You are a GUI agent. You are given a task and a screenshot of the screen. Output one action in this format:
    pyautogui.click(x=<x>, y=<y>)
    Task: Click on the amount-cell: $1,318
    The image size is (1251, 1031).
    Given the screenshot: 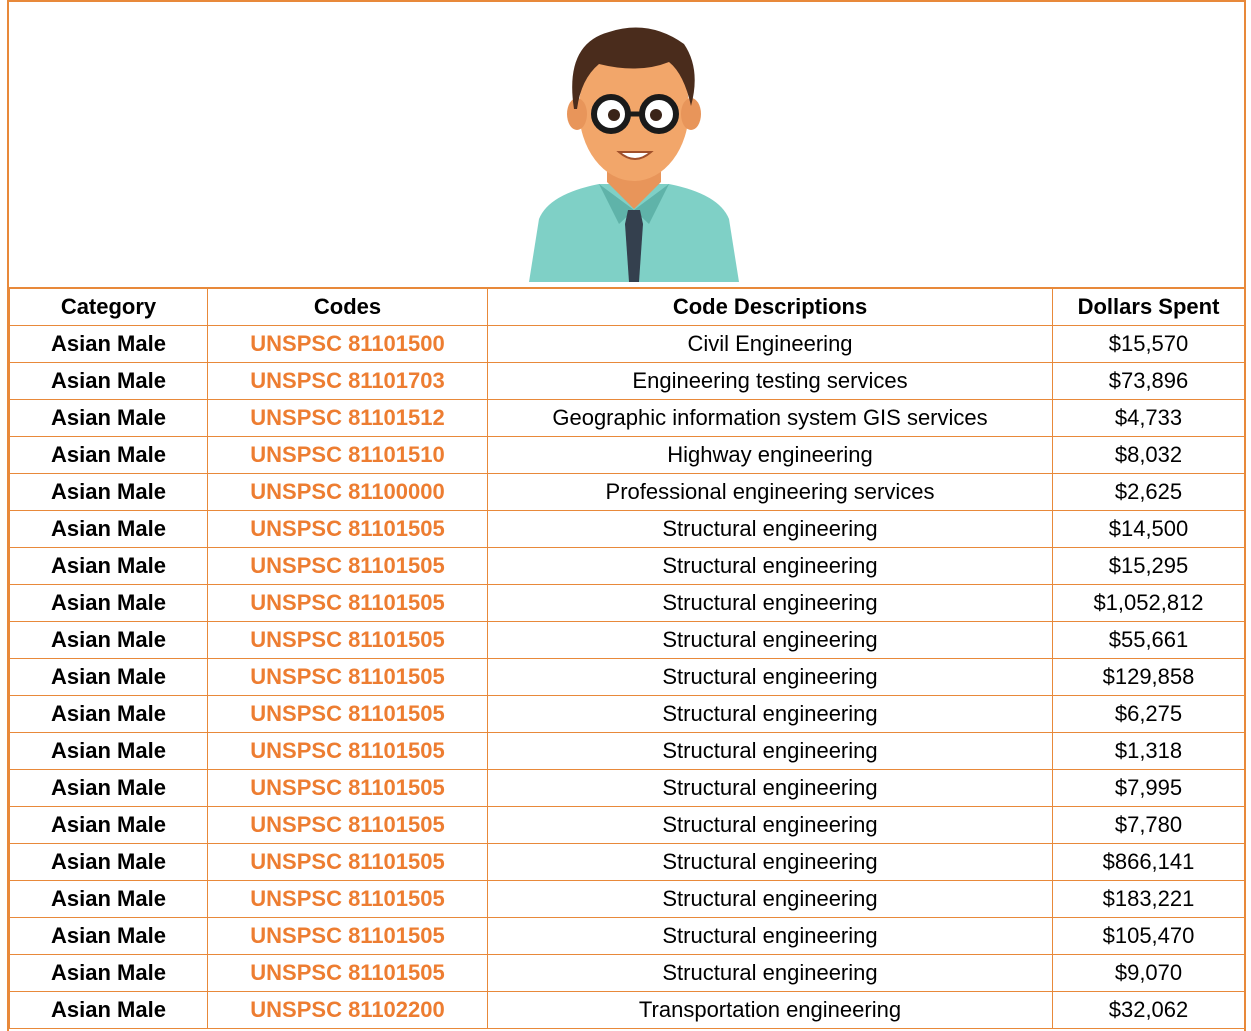 What is the action you would take?
    pyautogui.click(x=1148, y=751)
    